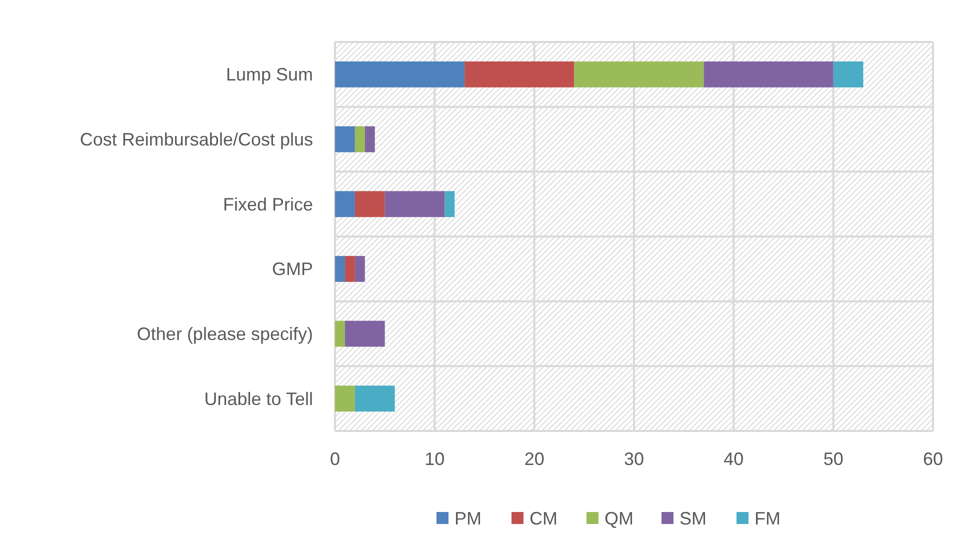 The image size is (955, 542). I want to click on y-tick-label: Unable to Tell, so click(258, 398).